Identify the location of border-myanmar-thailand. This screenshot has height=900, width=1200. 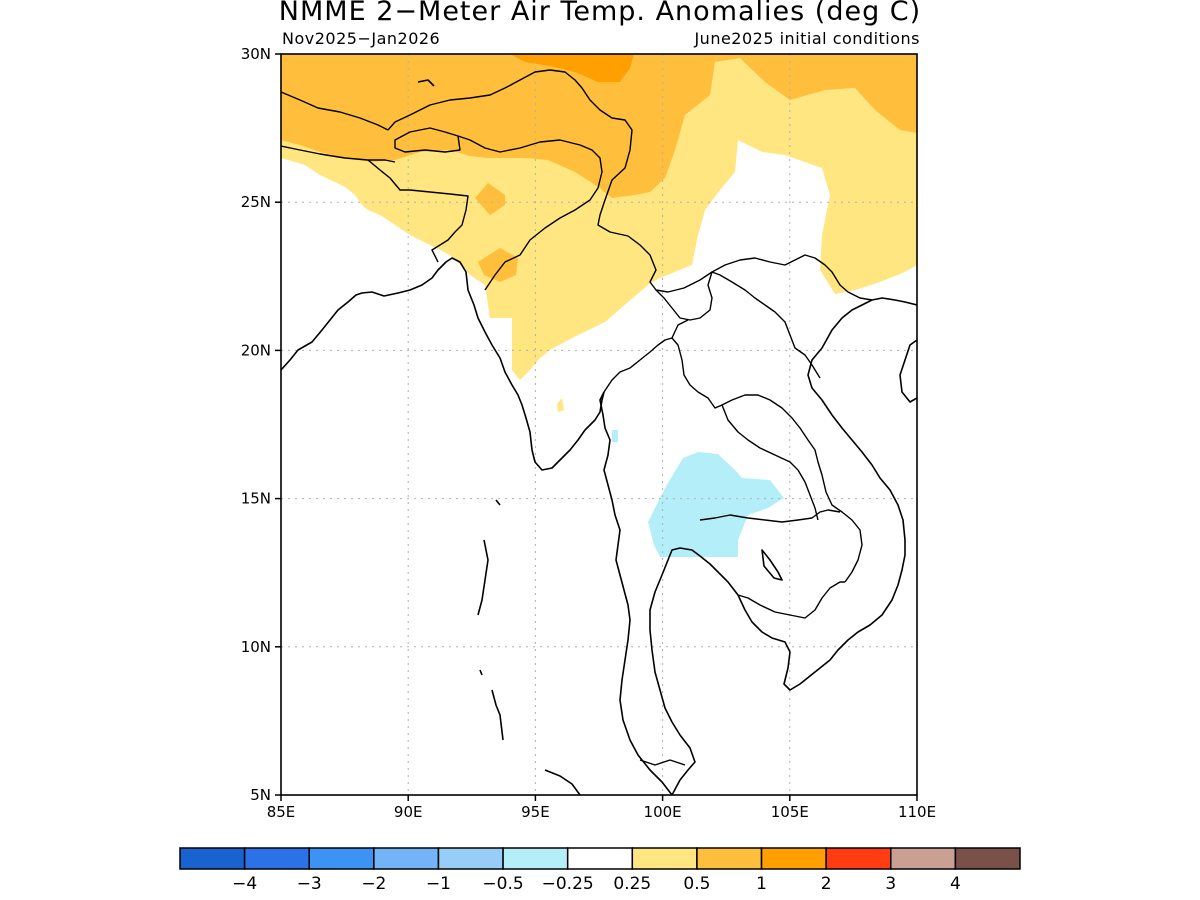
(733, 460).